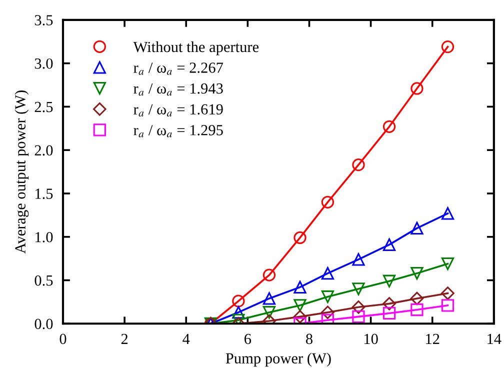 The image size is (504, 383). I want to click on y-tick-label: 0.5, so click(43, 280).